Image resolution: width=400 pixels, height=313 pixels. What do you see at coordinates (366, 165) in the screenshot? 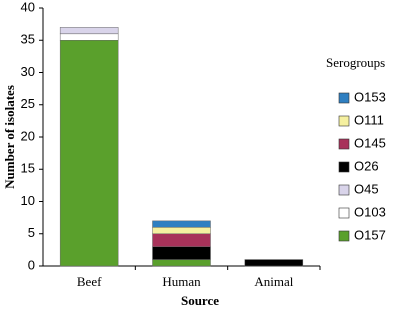
I see `legend-label: O26` at bounding box center [366, 165].